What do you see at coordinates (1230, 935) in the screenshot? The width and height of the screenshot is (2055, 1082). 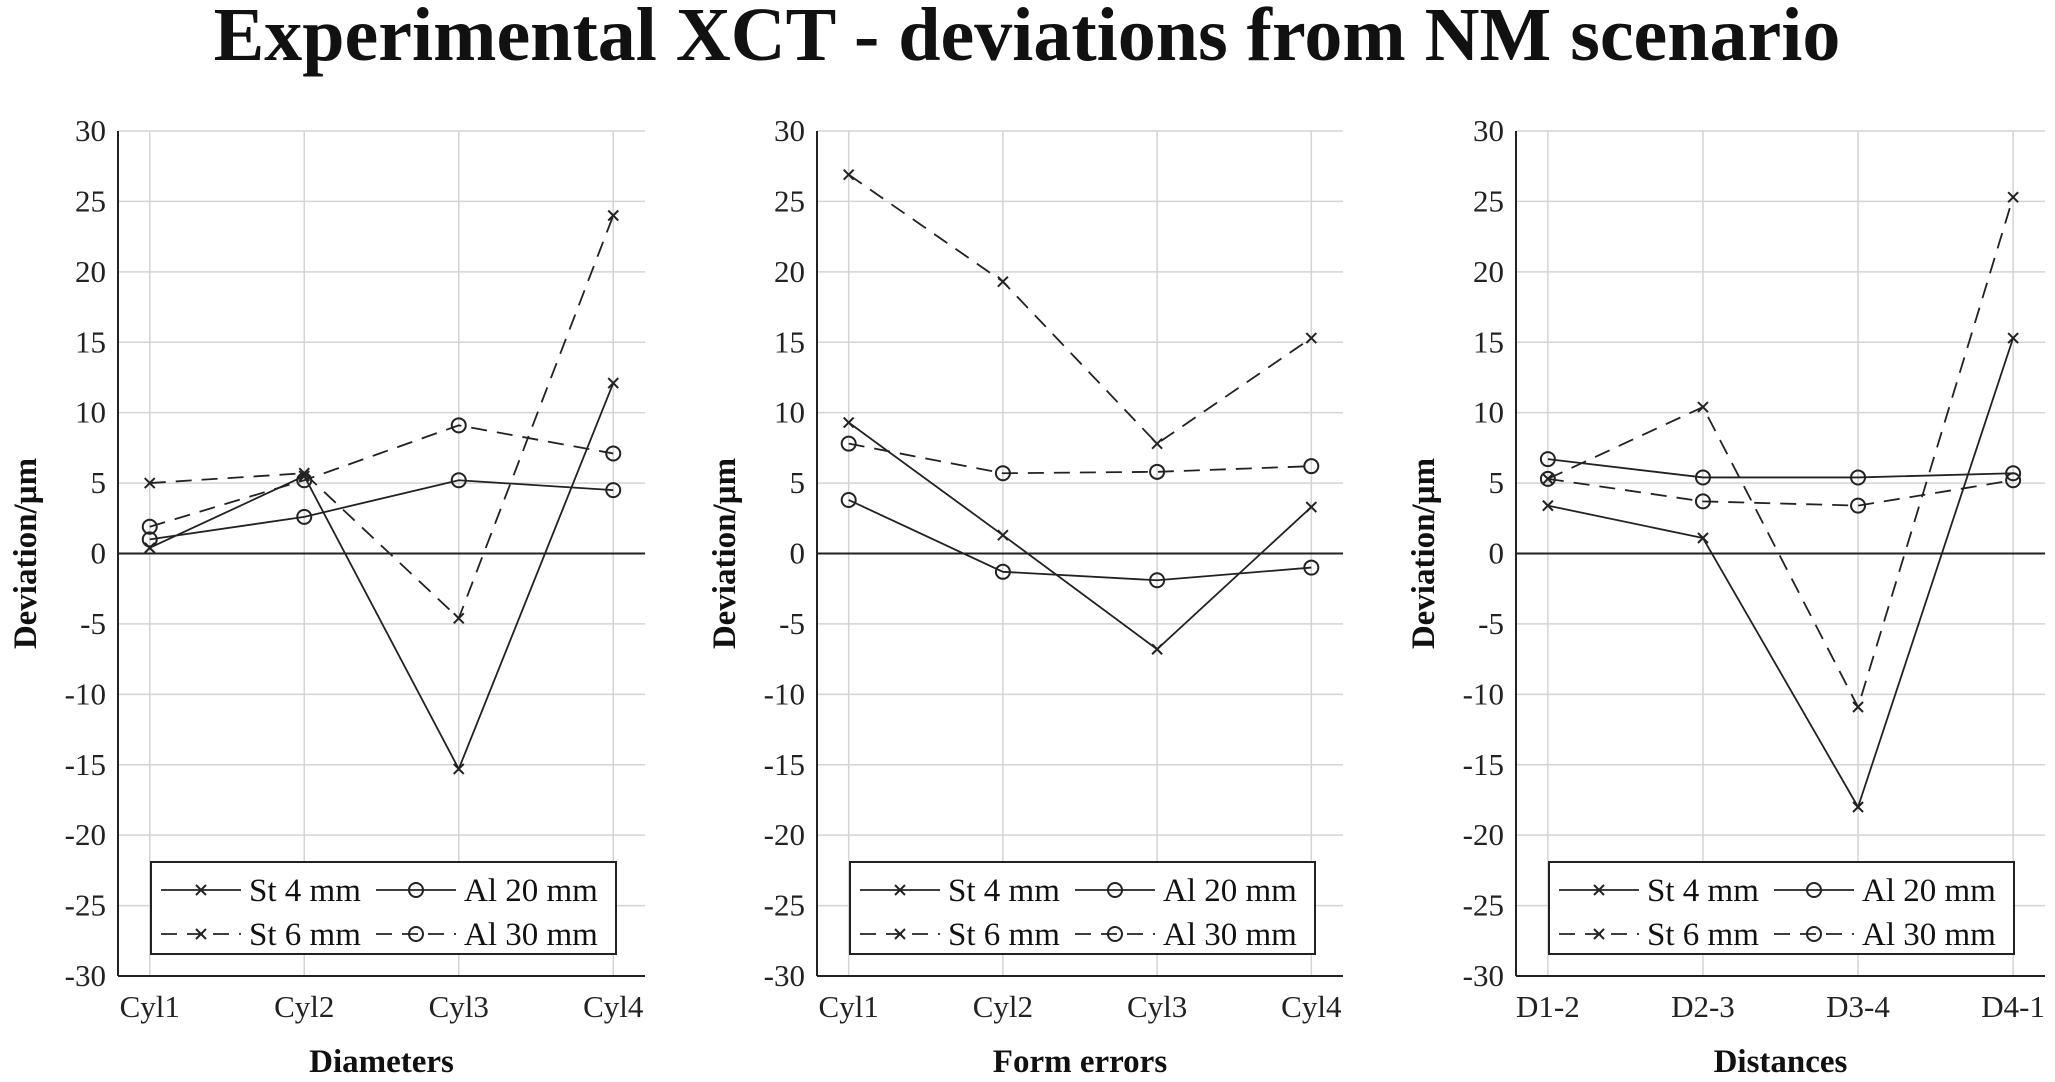 I see `legend-label: Al 30 mm` at bounding box center [1230, 935].